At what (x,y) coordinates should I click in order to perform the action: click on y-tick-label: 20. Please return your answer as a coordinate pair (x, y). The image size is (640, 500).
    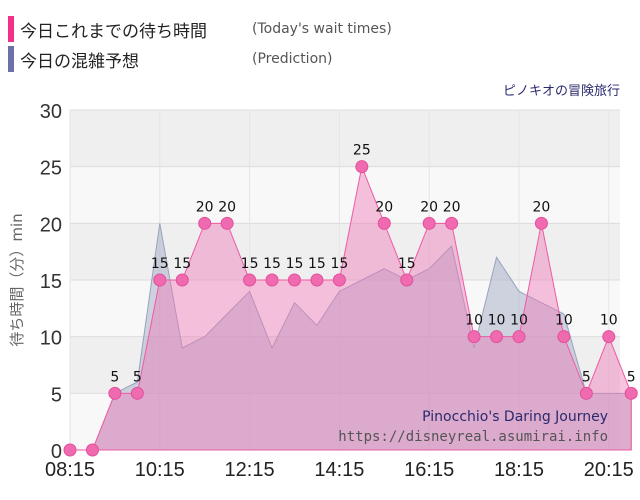
    Looking at the image, I should click on (51, 225).